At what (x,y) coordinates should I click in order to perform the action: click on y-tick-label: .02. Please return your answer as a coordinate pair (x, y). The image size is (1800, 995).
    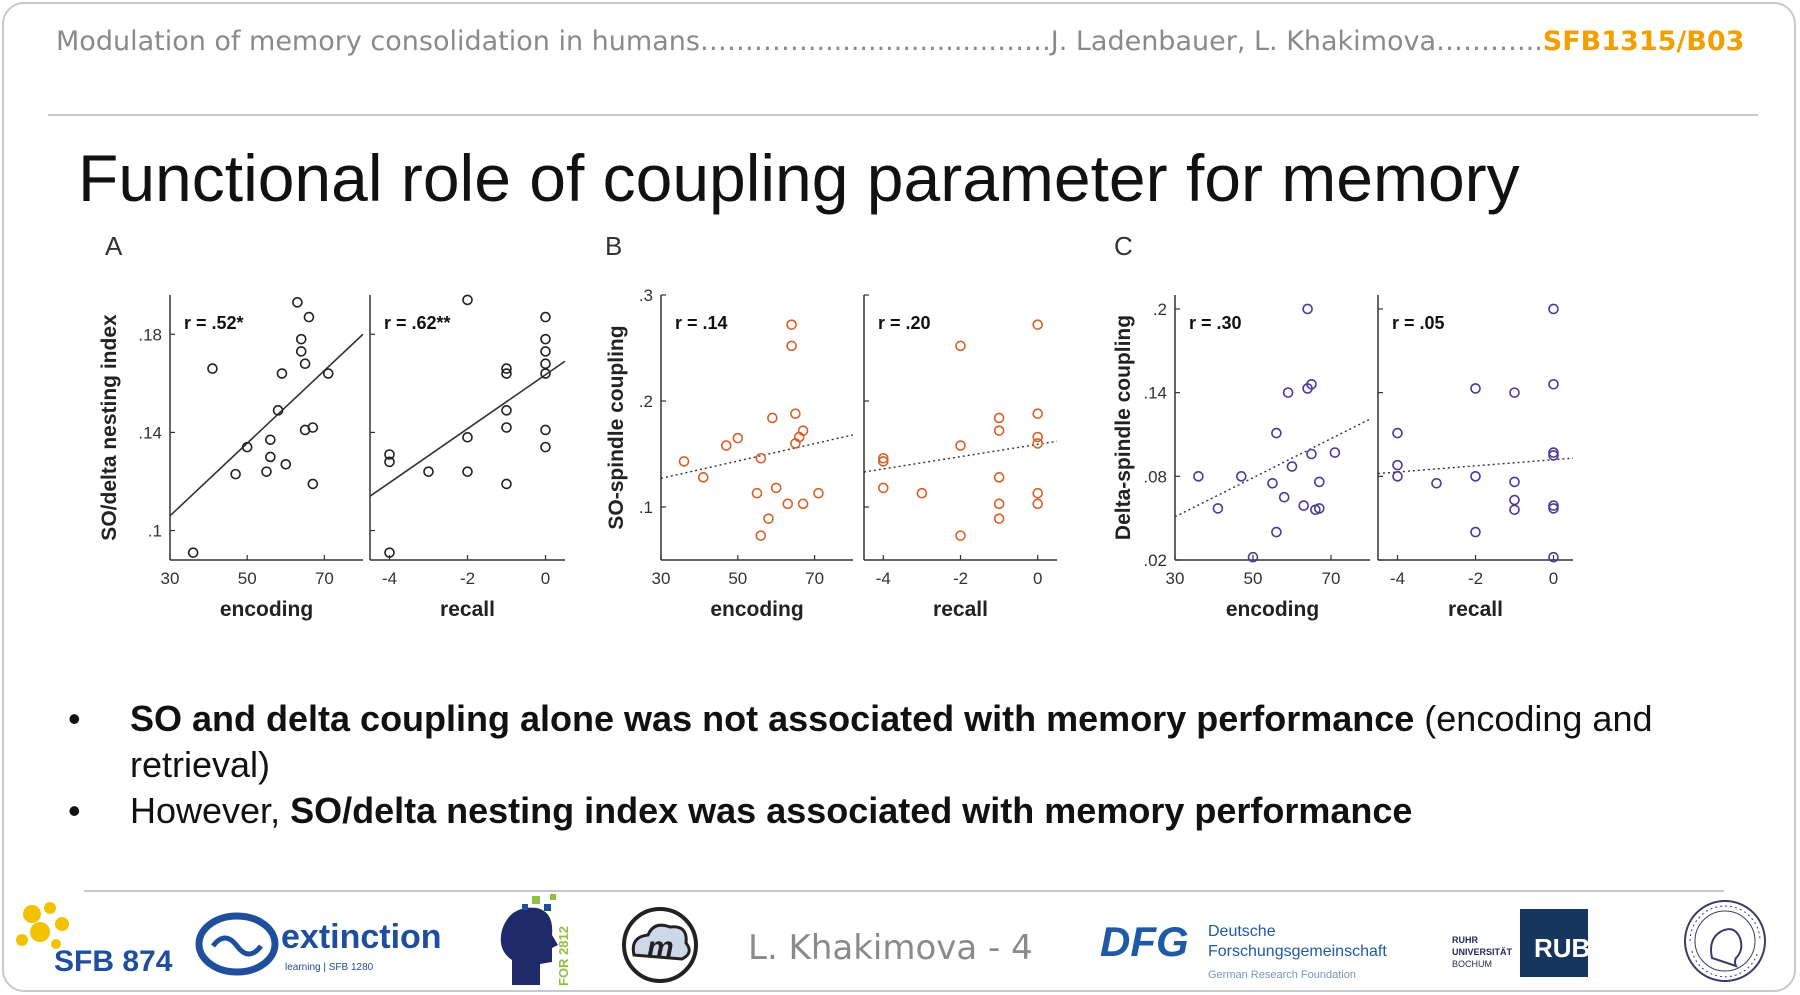
    Looking at the image, I should click on (1155, 560).